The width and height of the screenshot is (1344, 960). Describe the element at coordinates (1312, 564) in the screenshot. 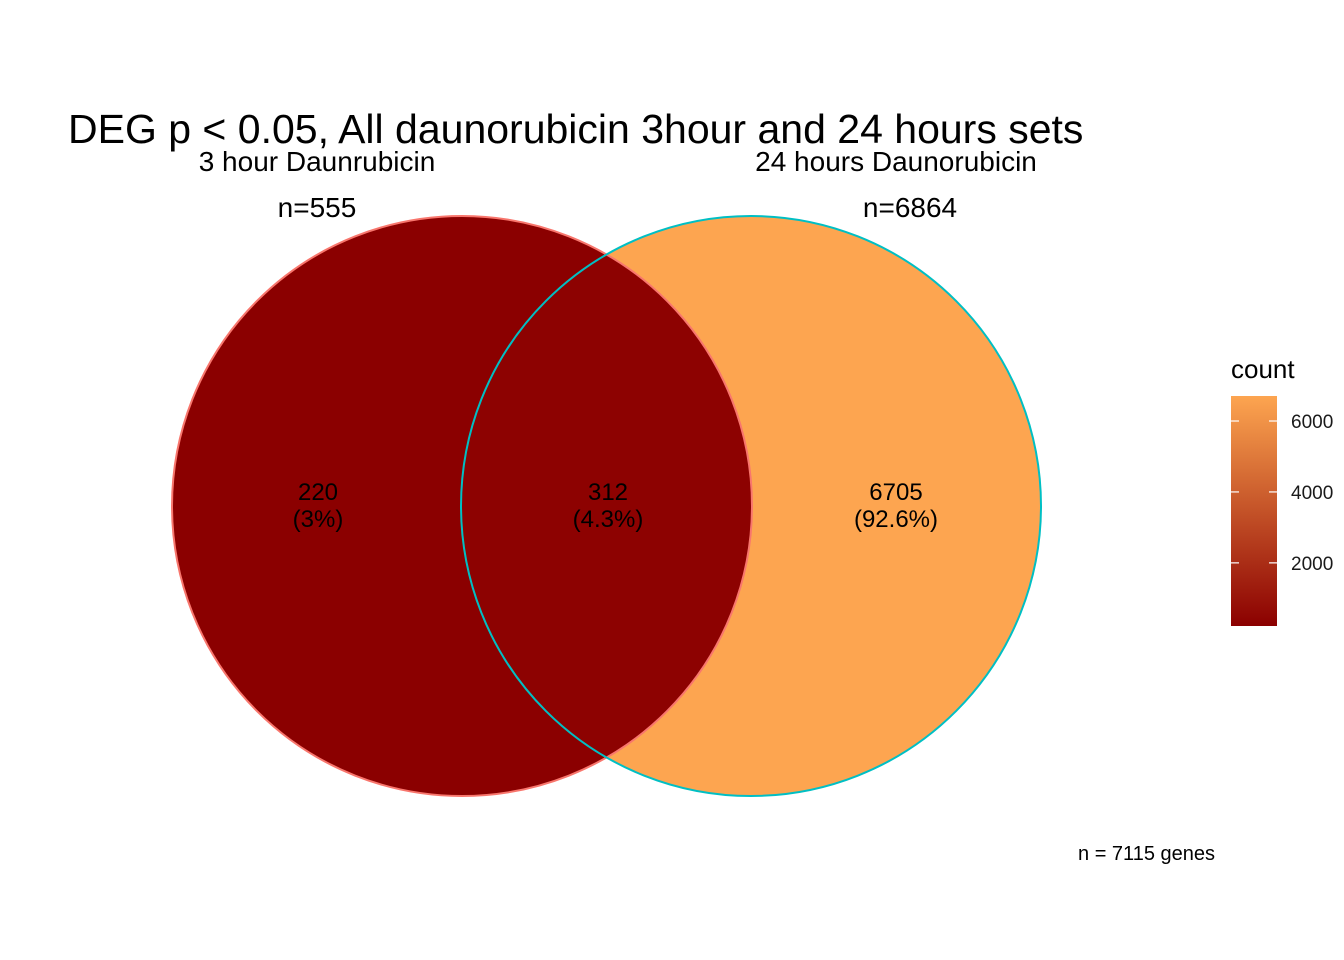

I see `legend-tick-label: 2000` at that location.